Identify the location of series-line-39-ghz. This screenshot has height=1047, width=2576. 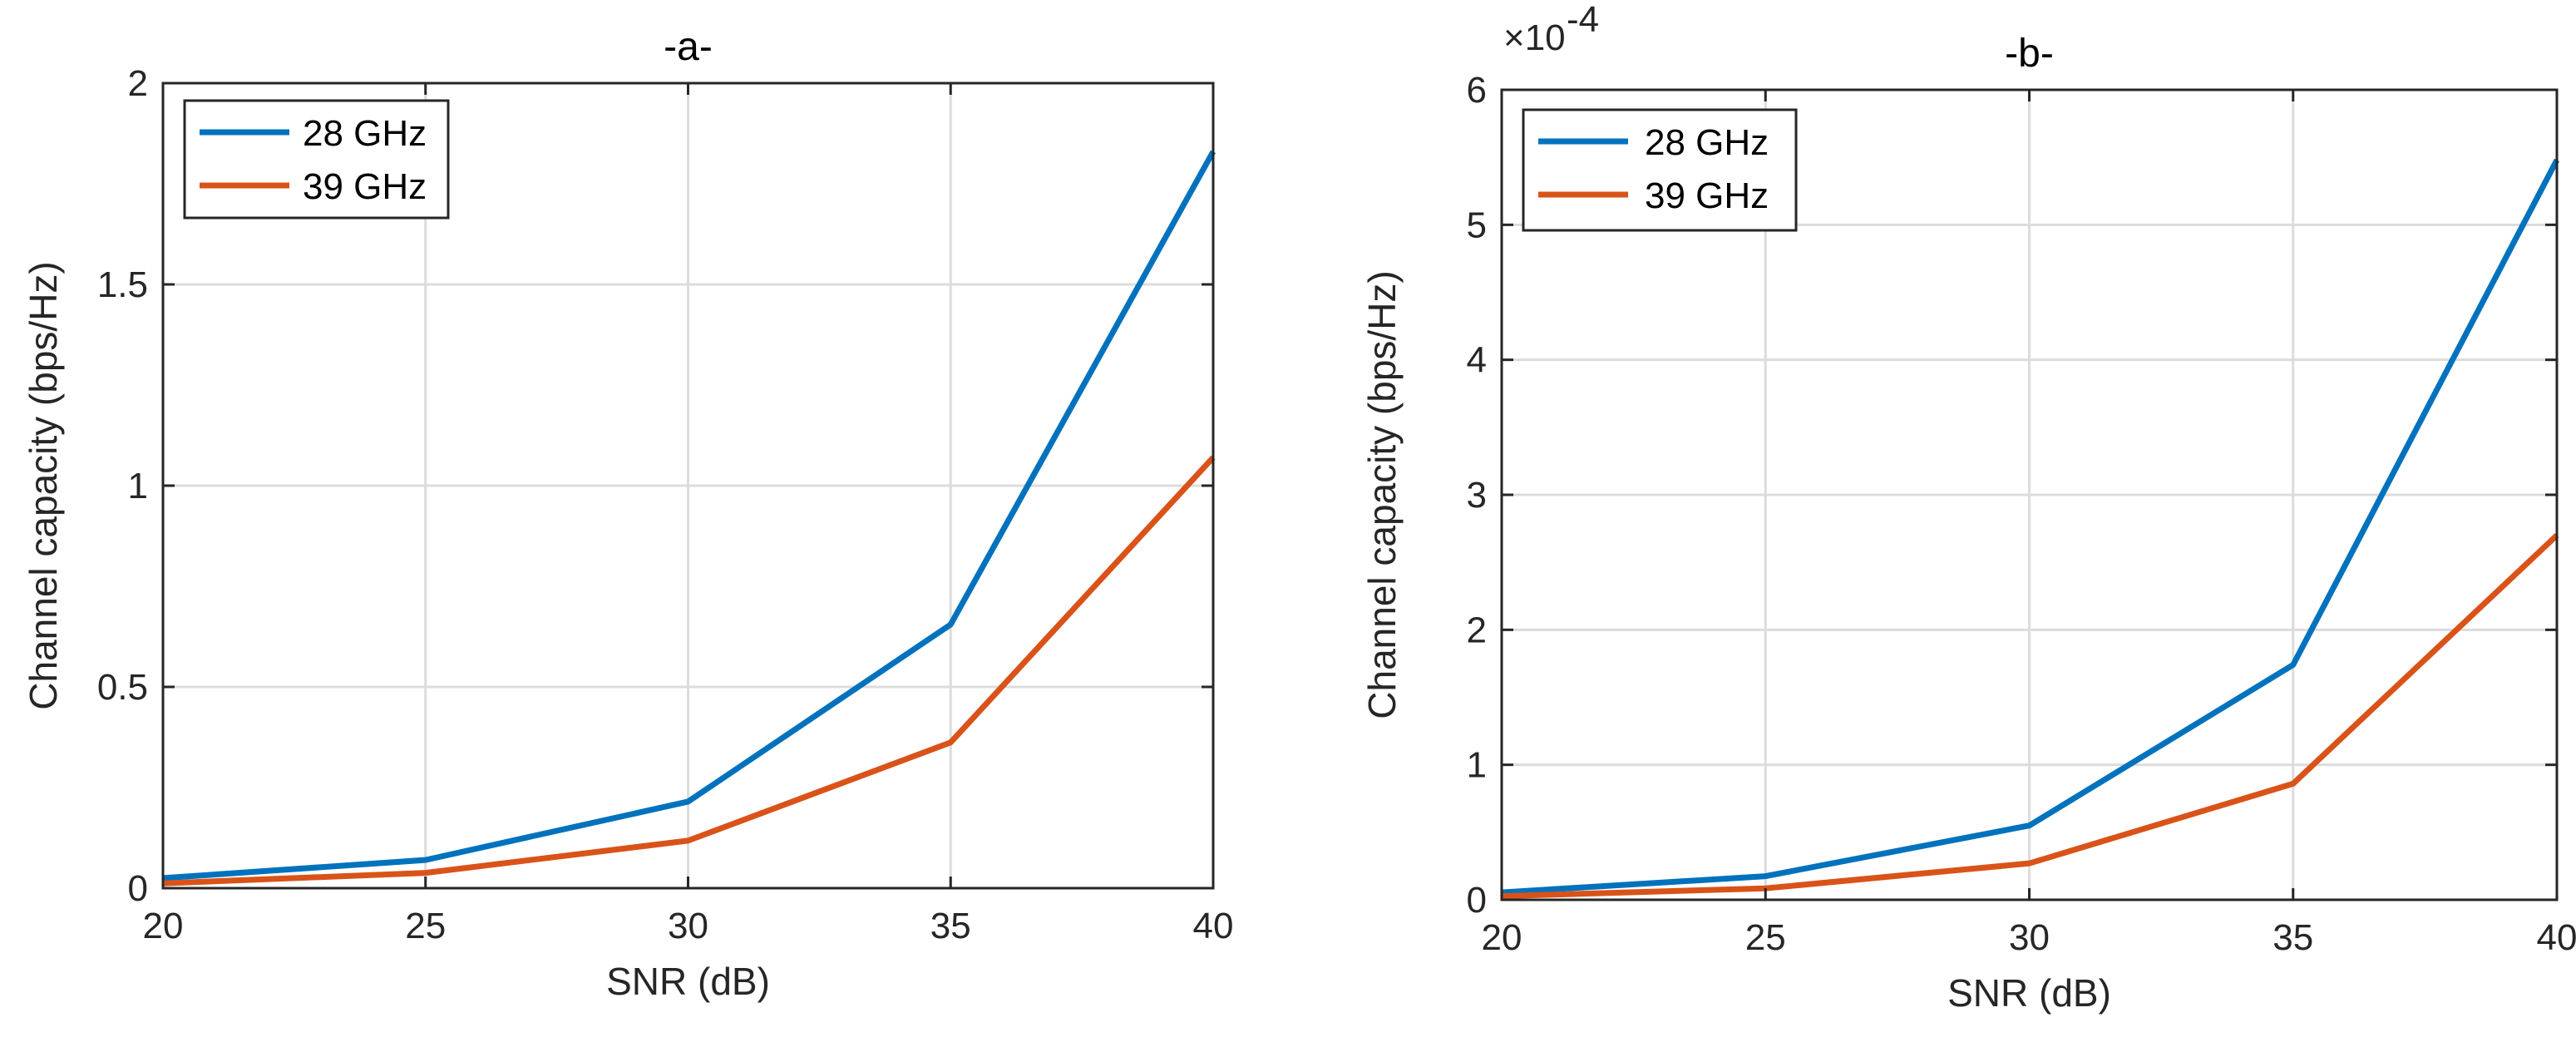
(2030, 716).